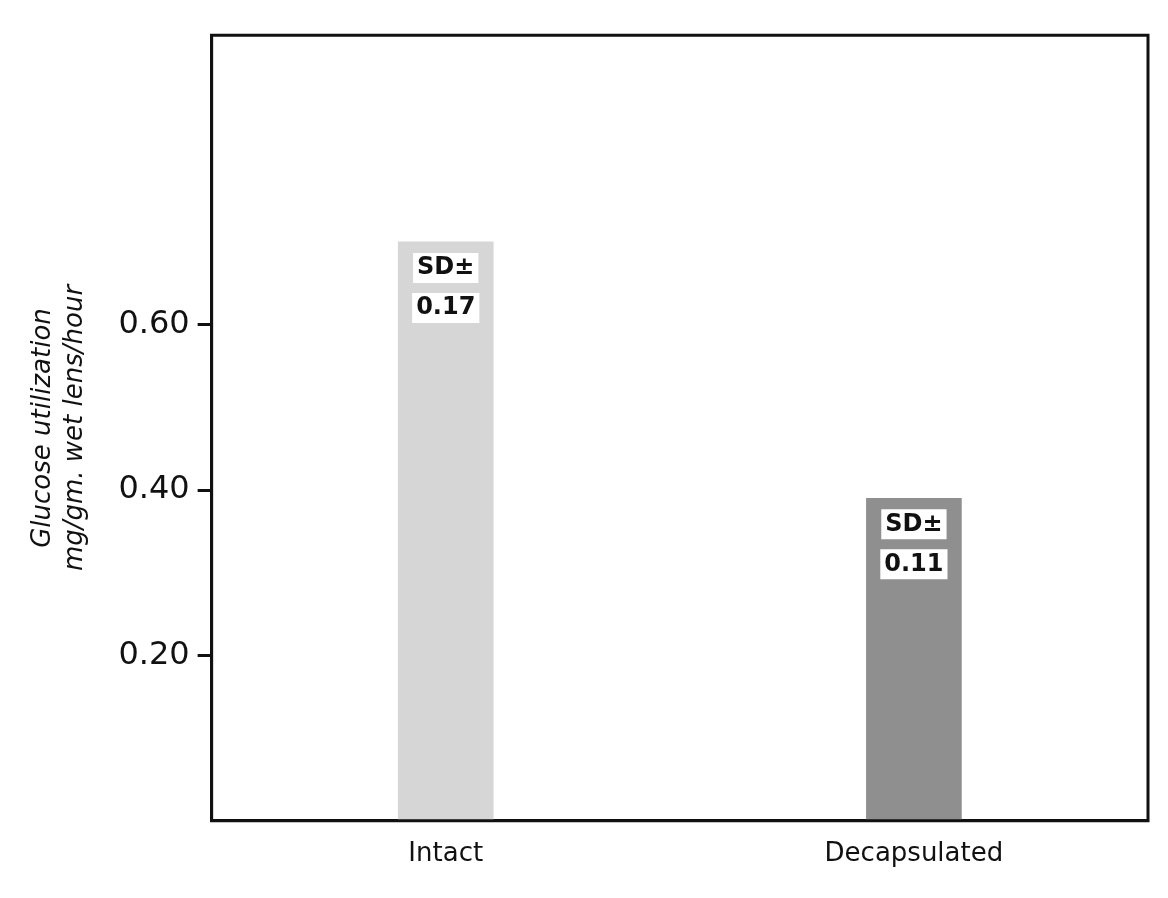 This screenshot has width=1168, height=898. What do you see at coordinates (446, 852) in the screenshot?
I see `x-tick-label: Intact` at bounding box center [446, 852].